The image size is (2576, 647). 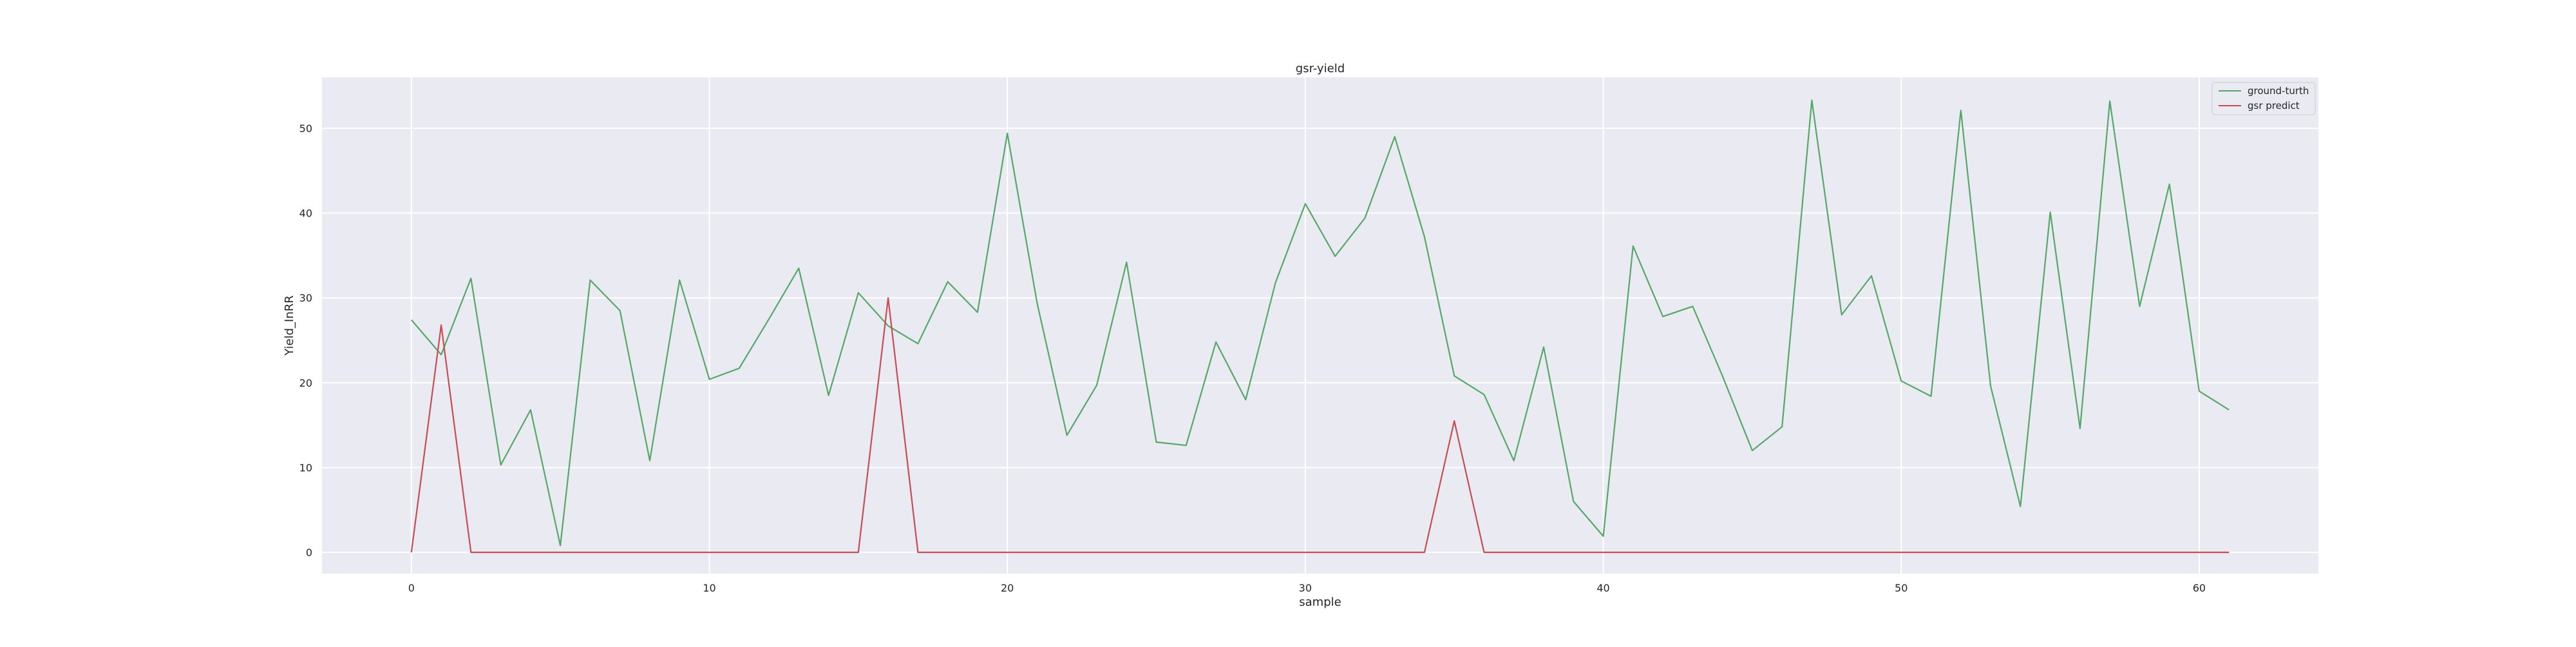 I want to click on y-tick-label: 50, so click(x=305, y=128).